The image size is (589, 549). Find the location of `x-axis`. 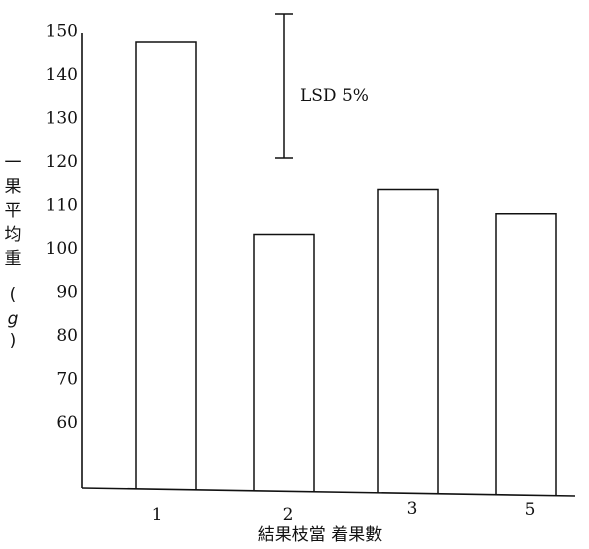

x-axis is located at coordinates (328, 492).